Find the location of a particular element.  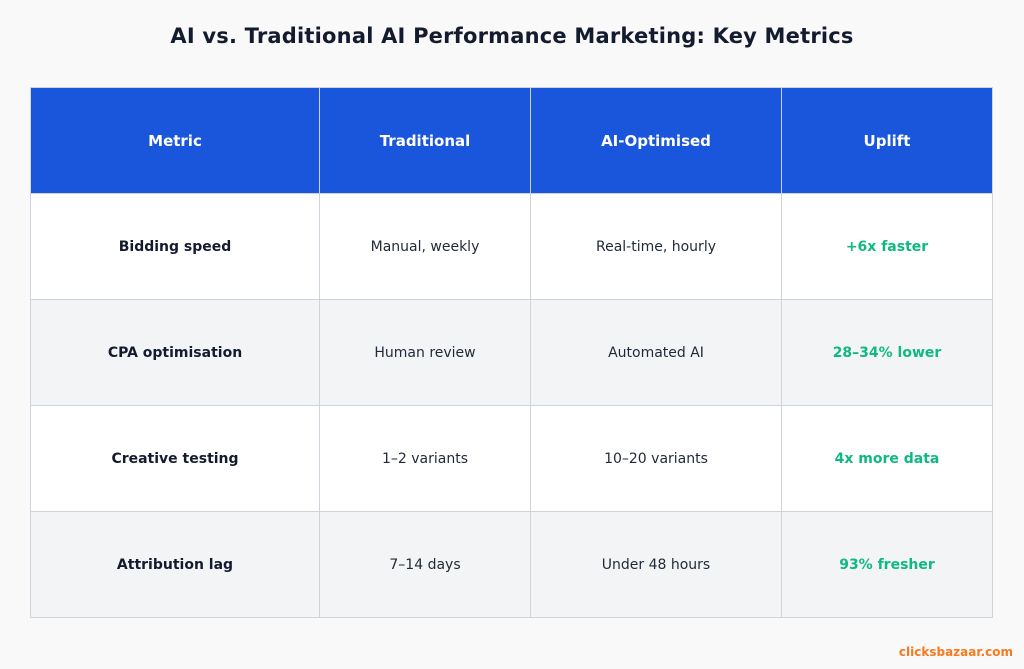

traditional-cell: Human review is located at coordinates (425, 352).